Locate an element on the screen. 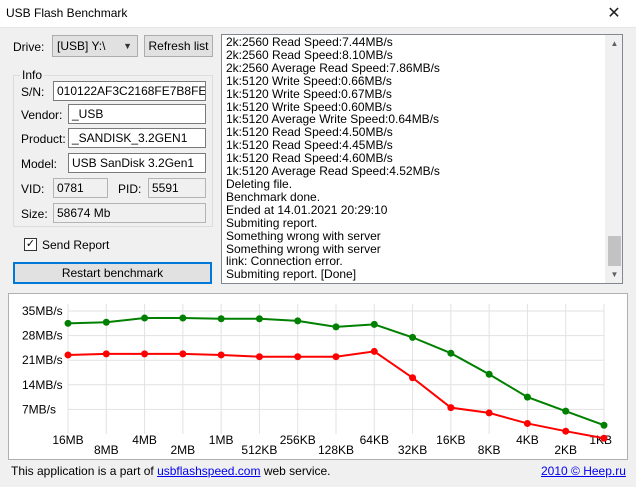 Image resolution: width=636 pixels, height=487 pixels. vid-label: VID: is located at coordinates (33, 189).